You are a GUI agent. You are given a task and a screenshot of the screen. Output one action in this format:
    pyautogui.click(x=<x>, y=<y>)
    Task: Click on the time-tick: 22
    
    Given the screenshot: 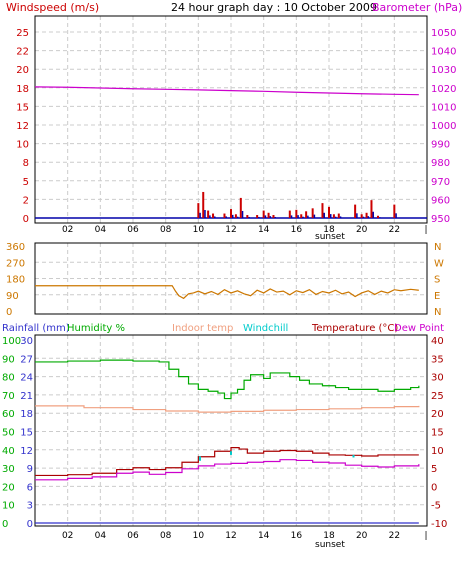 What is the action you would take?
    pyautogui.click(x=394, y=536)
    